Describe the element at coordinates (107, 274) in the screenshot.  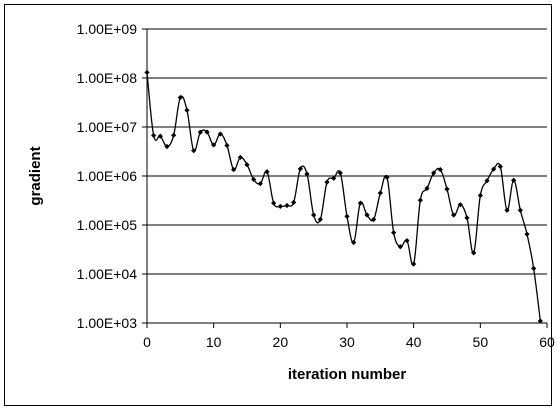
I see `y-tick-label: 1.00E+04` at that location.